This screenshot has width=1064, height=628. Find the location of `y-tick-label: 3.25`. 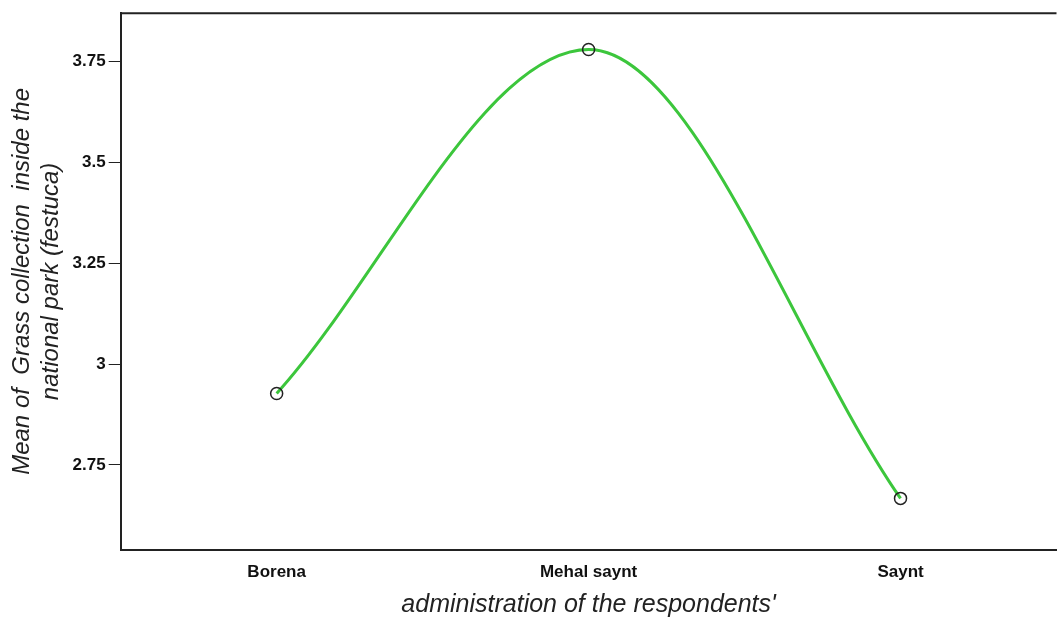

y-tick-label: 3.25 is located at coordinates (89, 262).